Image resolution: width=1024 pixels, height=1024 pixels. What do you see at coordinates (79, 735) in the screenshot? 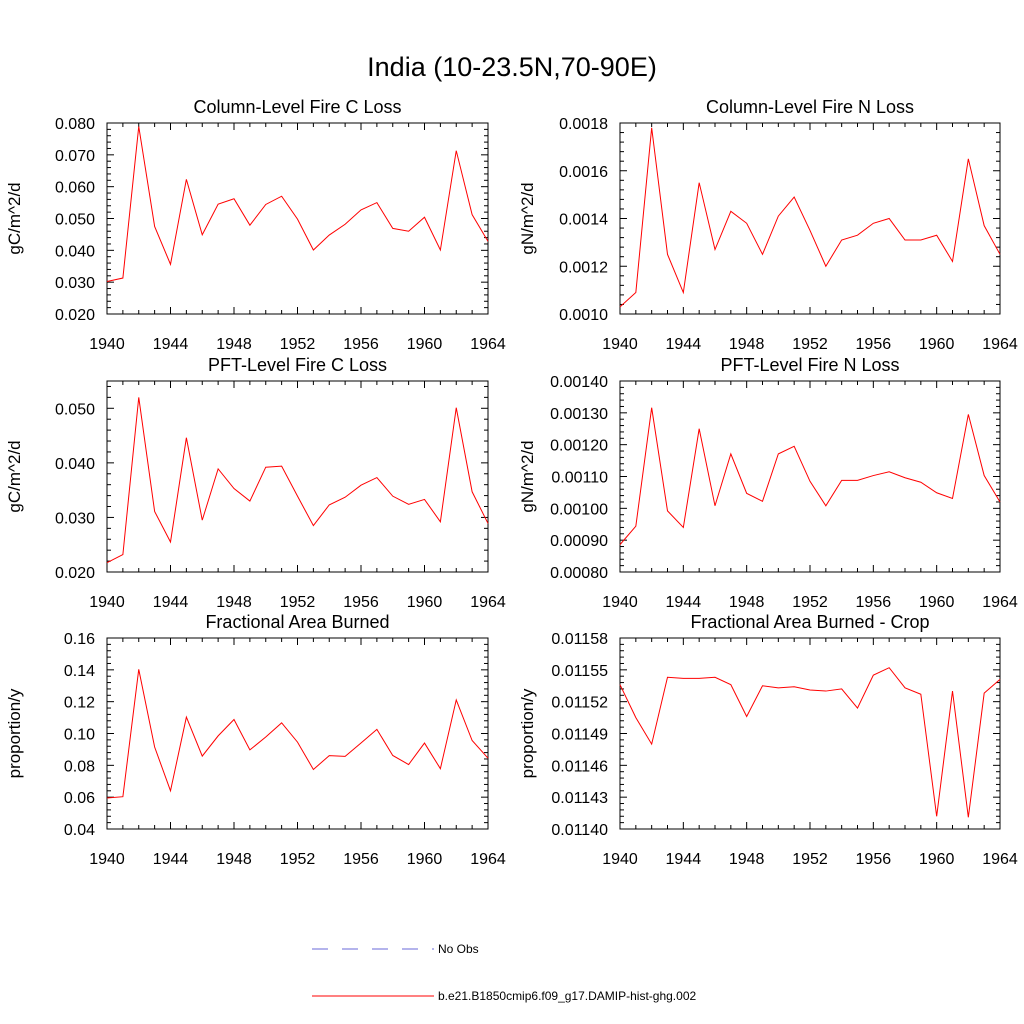
I see `y-tick-label: 0.10` at bounding box center [79, 735].